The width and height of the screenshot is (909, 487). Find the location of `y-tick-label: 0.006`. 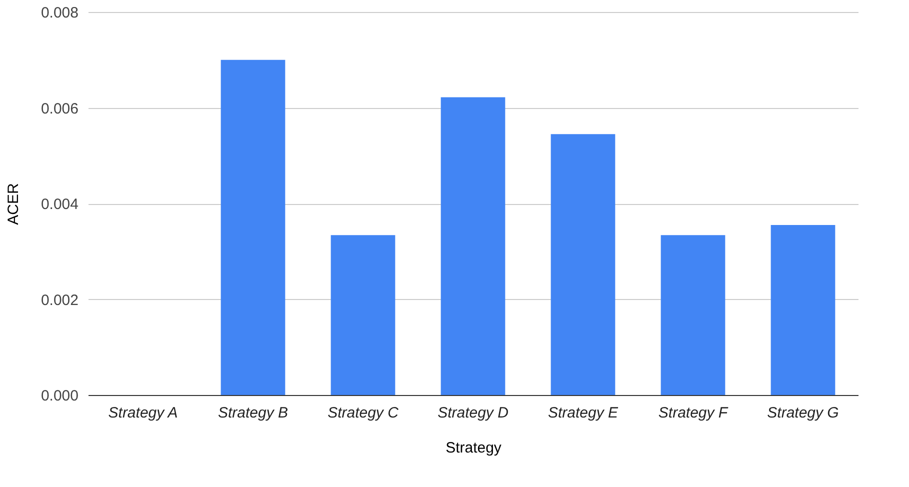

y-tick-label: 0.006 is located at coordinates (59, 109).